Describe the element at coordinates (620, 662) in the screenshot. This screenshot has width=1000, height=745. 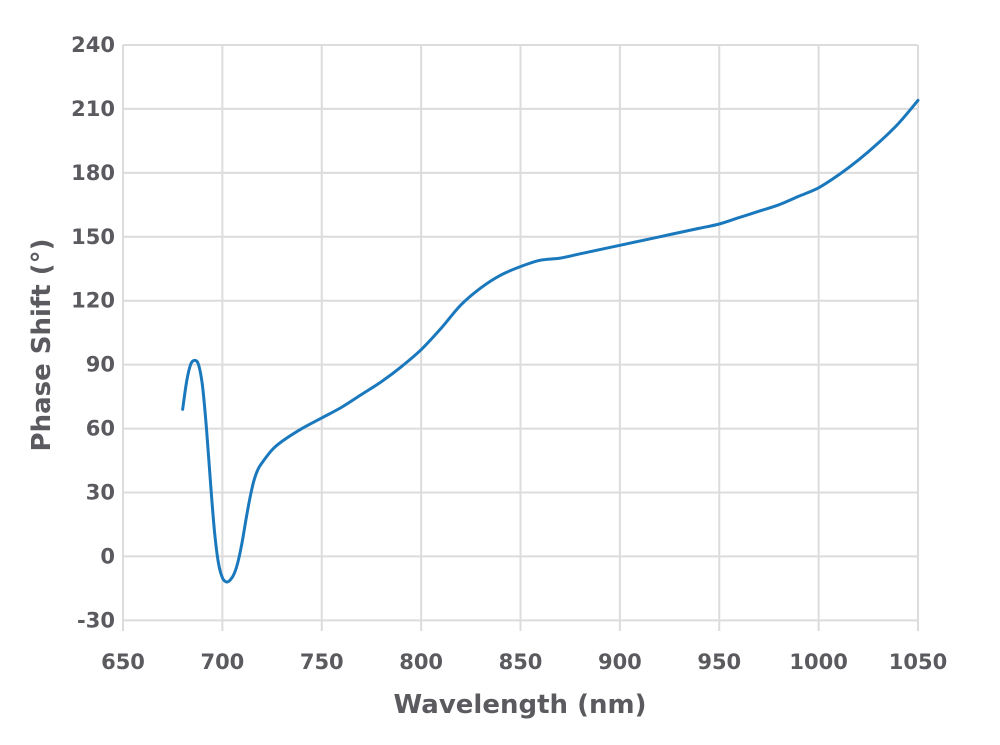
I see `x-tick-label: 900` at that location.